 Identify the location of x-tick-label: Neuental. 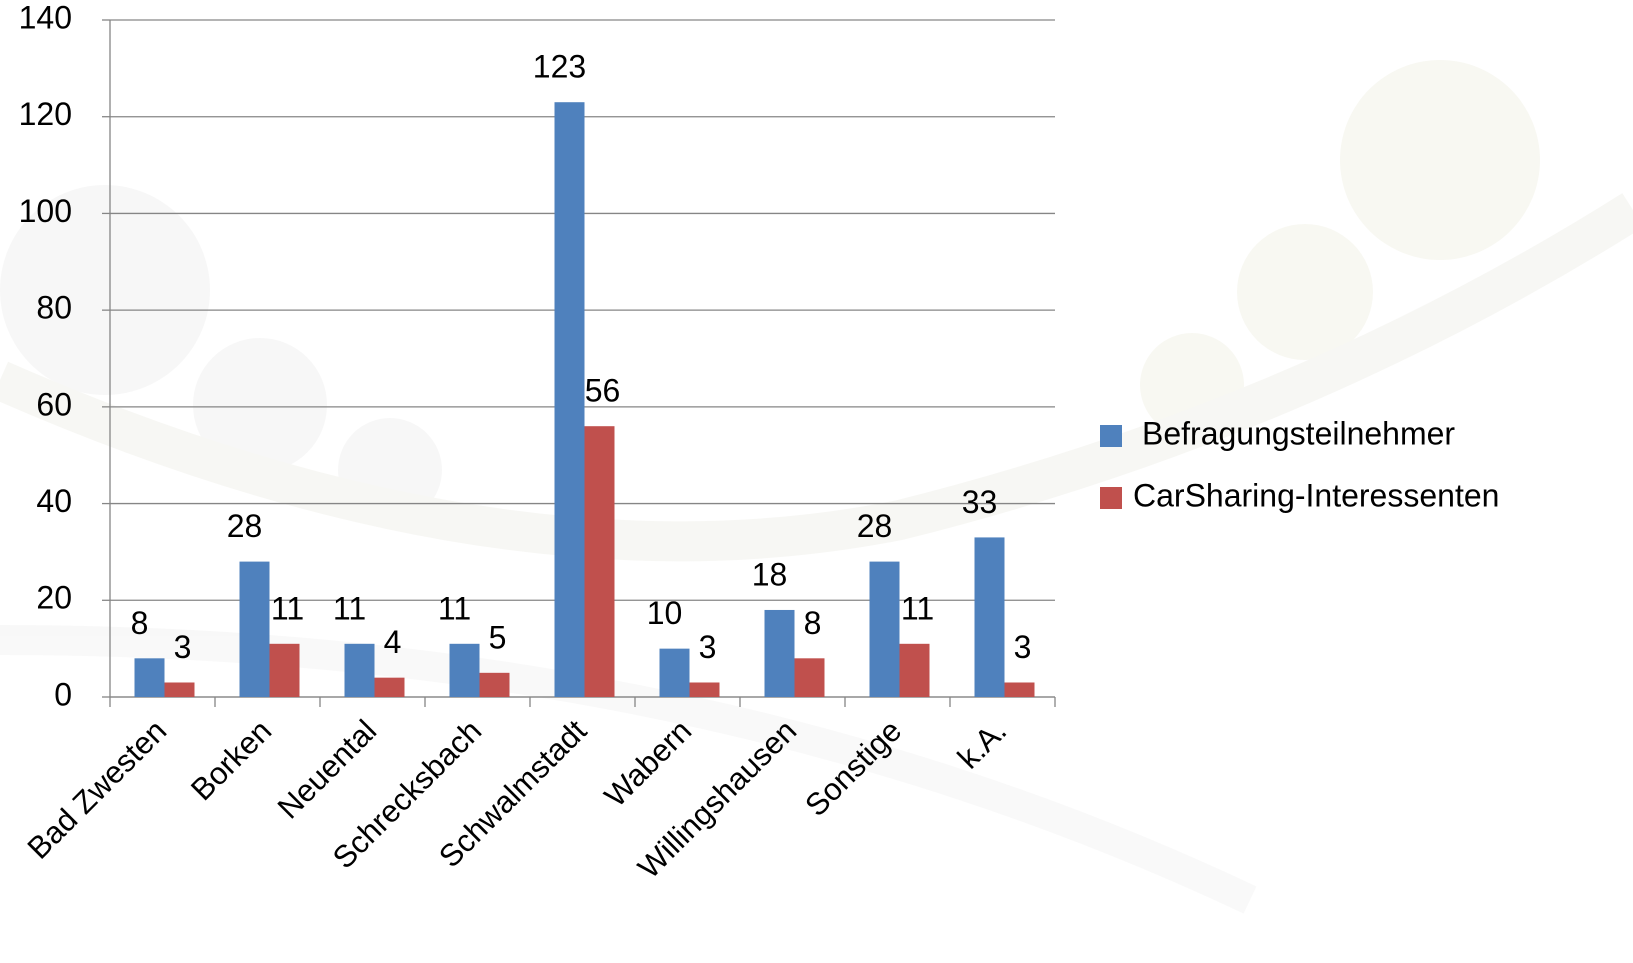
(327, 769).